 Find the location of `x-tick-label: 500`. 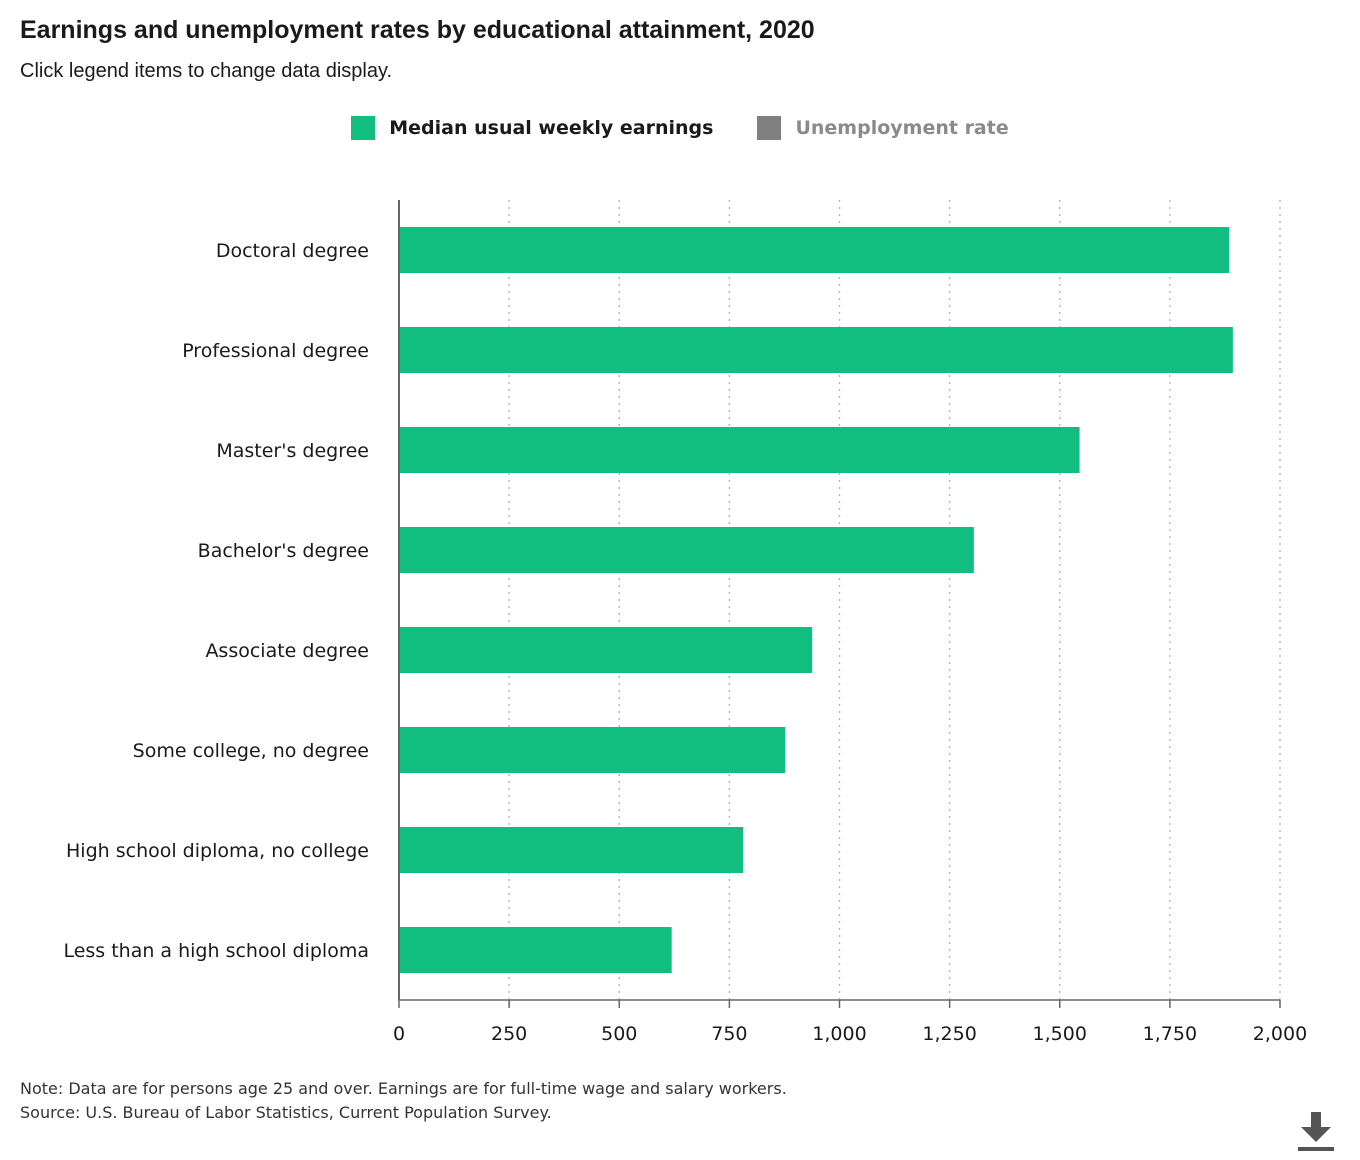

x-tick-label: 500 is located at coordinates (619, 1034).